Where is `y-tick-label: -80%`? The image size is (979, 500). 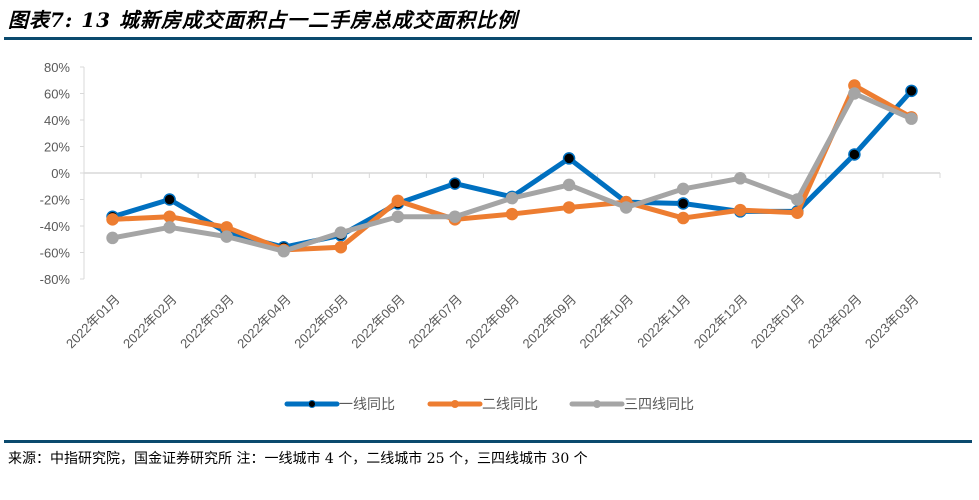
y-tick-label: -80% is located at coordinates (55, 279).